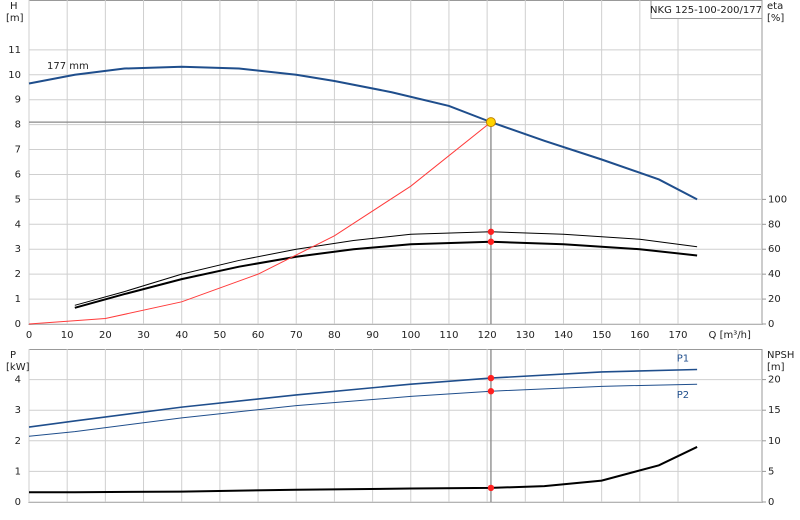  Describe the element at coordinates (639, 335) in the screenshot. I see `x-tick-label: 160` at that location.